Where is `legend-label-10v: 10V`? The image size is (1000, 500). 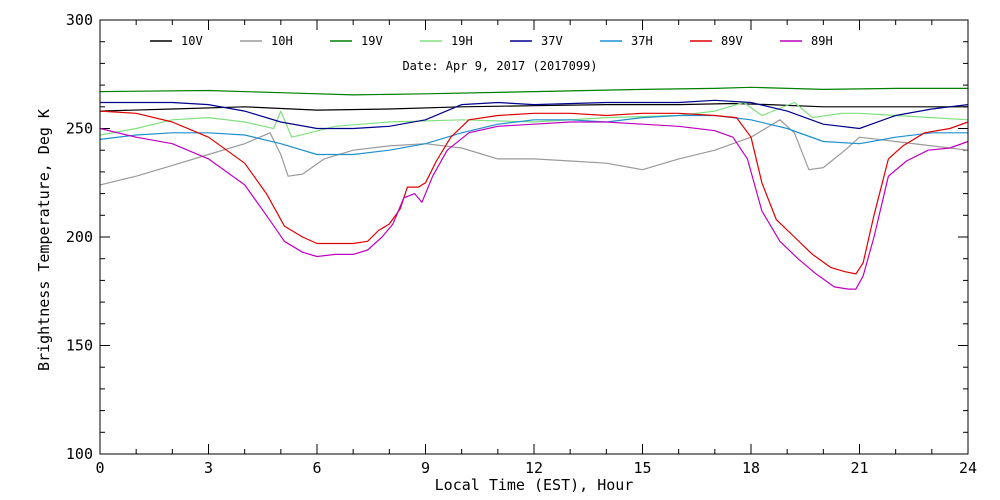 legend-label-10v: 10V is located at coordinates (192, 41).